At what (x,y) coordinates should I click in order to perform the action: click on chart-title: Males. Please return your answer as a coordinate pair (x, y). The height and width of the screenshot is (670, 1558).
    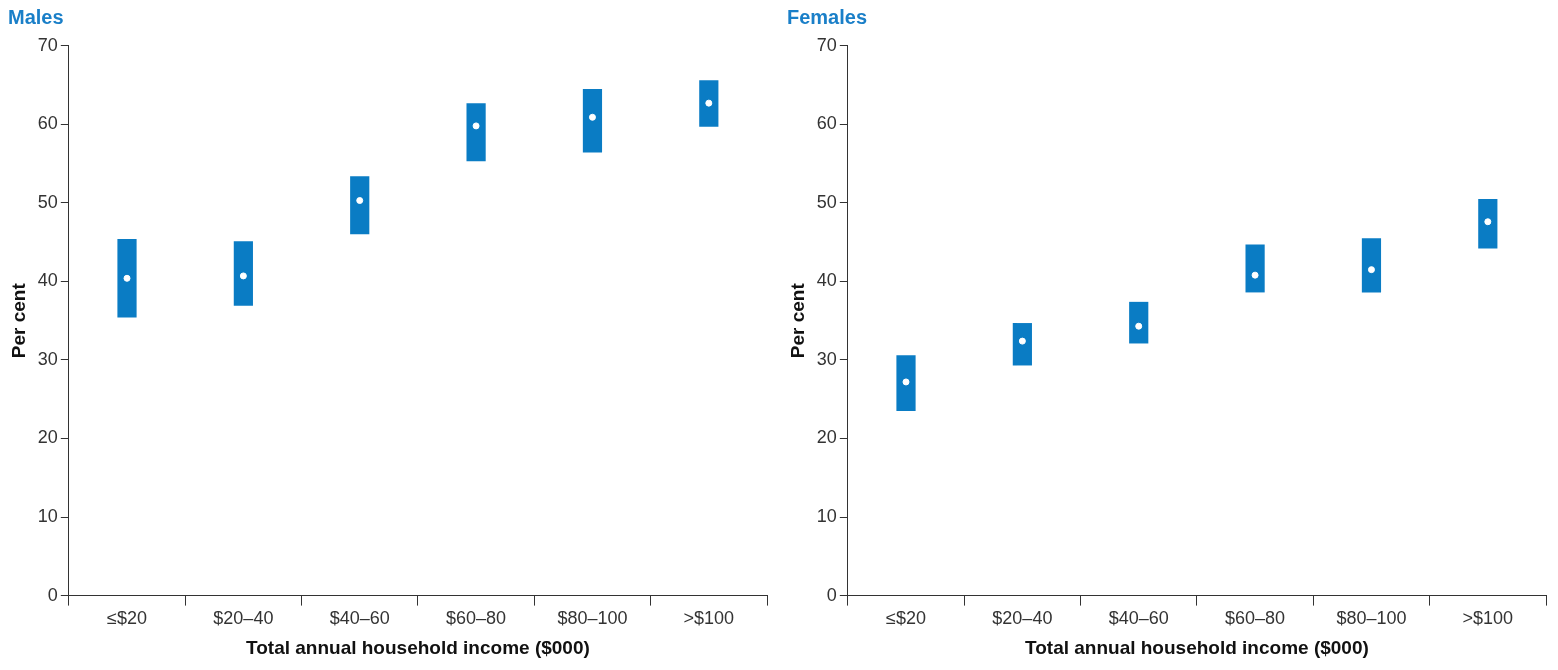
    Looking at the image, I should click on (36, 17).